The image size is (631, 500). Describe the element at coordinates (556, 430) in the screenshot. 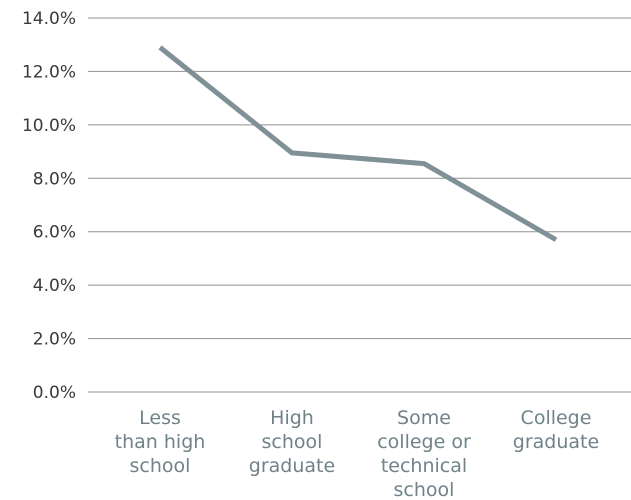

I see `x-tick-label: College graduate` at that location.